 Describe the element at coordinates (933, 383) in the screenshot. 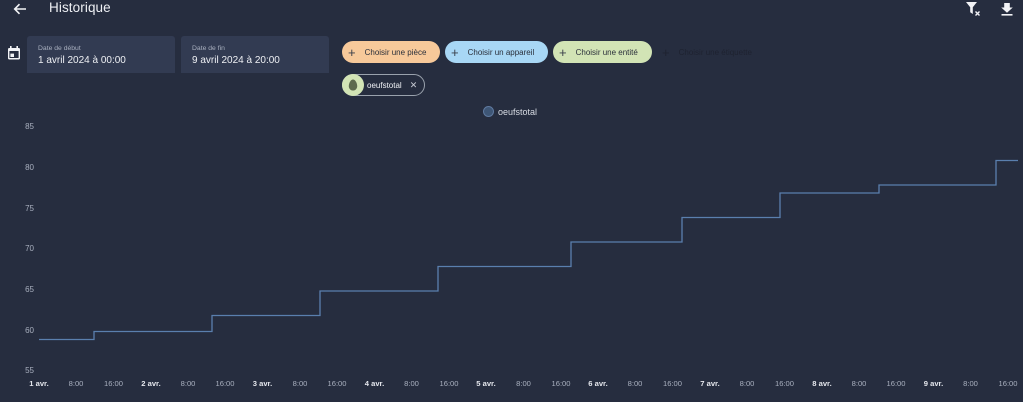

I see `x-tick: 9 avr.` at that location.